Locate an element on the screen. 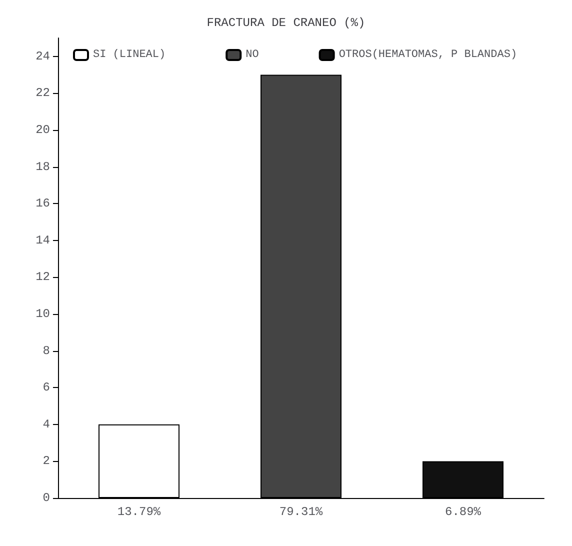  chart-title: FRACTURA DE CRANEO (%) is located at coordinates (286, 23).